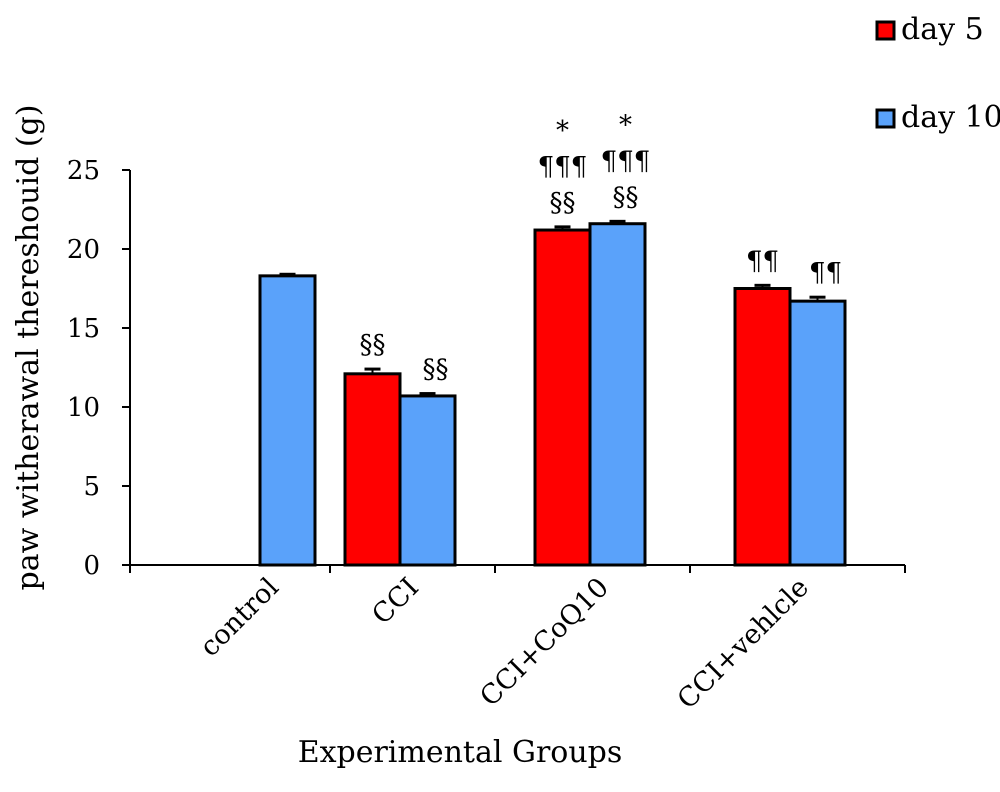 Image resolution: width=1000 pixels, height=792 pixels. I want to click on category-labels: control CCI CCI+CoQ10 CCI+vehlcle, so click(504, 643).